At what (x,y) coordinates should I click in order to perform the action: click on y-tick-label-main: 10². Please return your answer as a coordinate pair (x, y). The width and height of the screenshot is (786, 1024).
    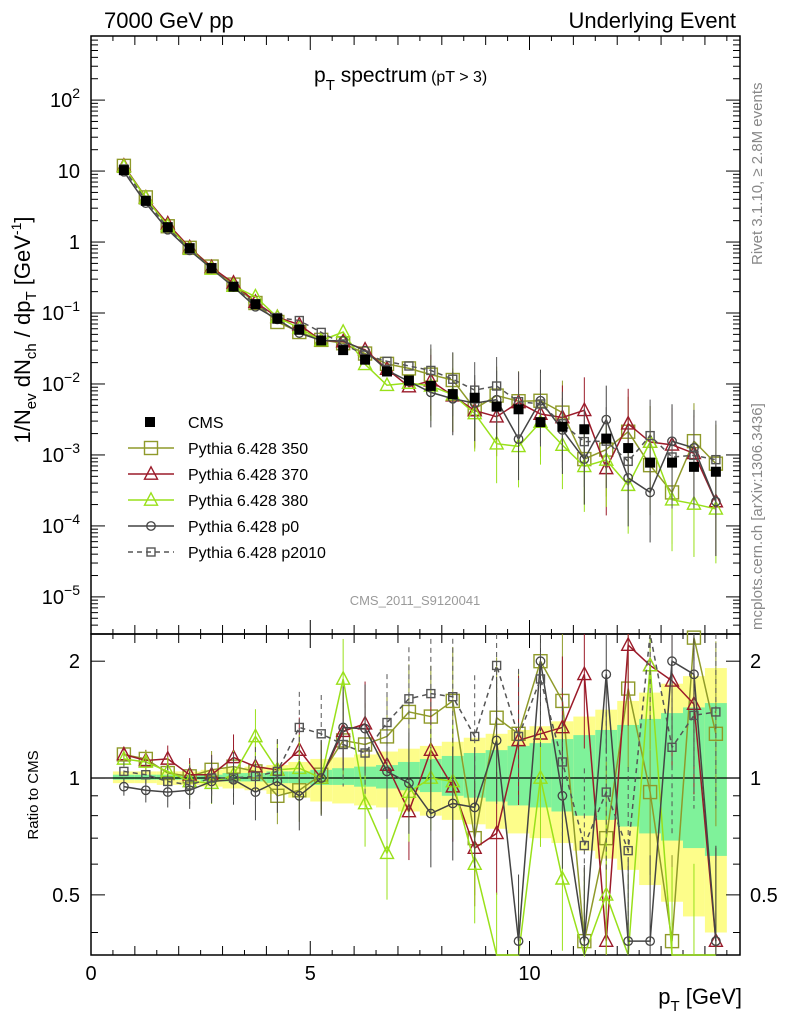
    Looking at the image, I should click on (65, 98).